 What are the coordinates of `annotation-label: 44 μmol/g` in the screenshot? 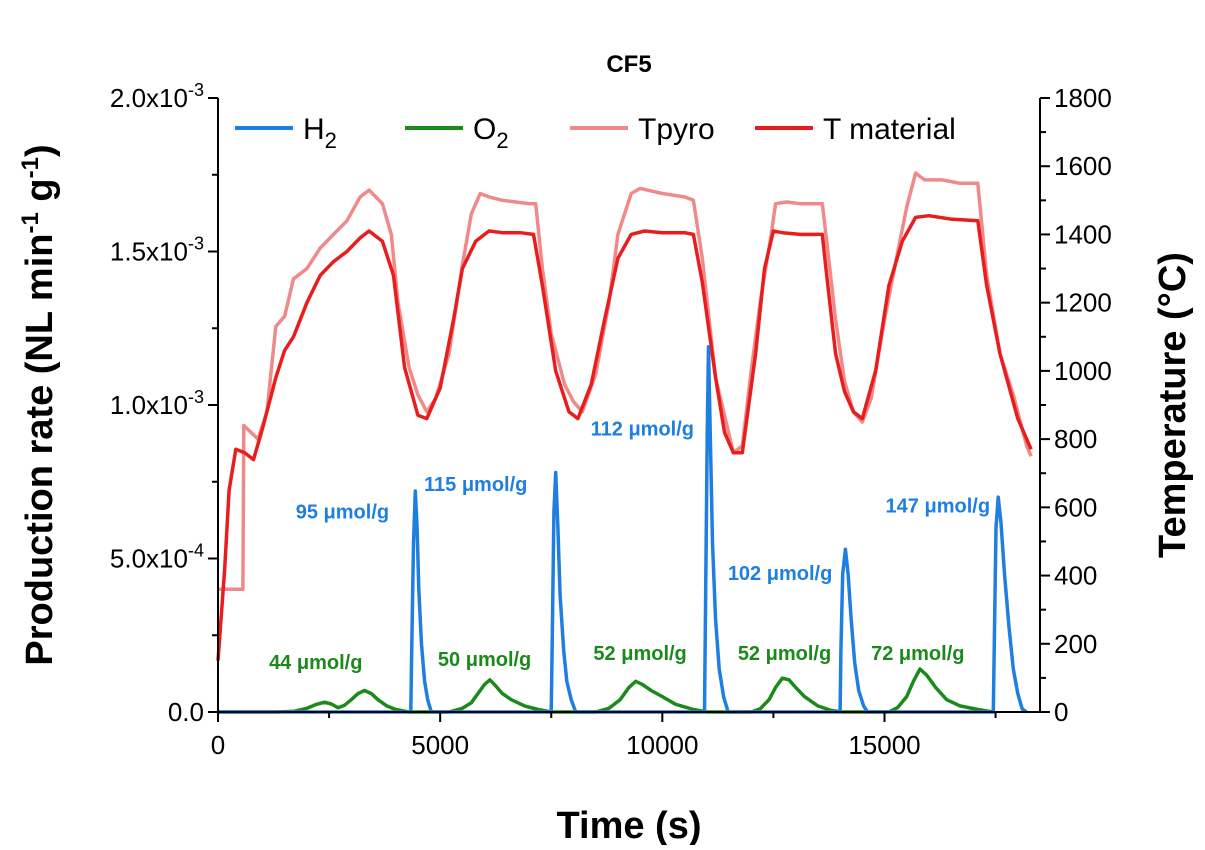 It's located at (315, 663).